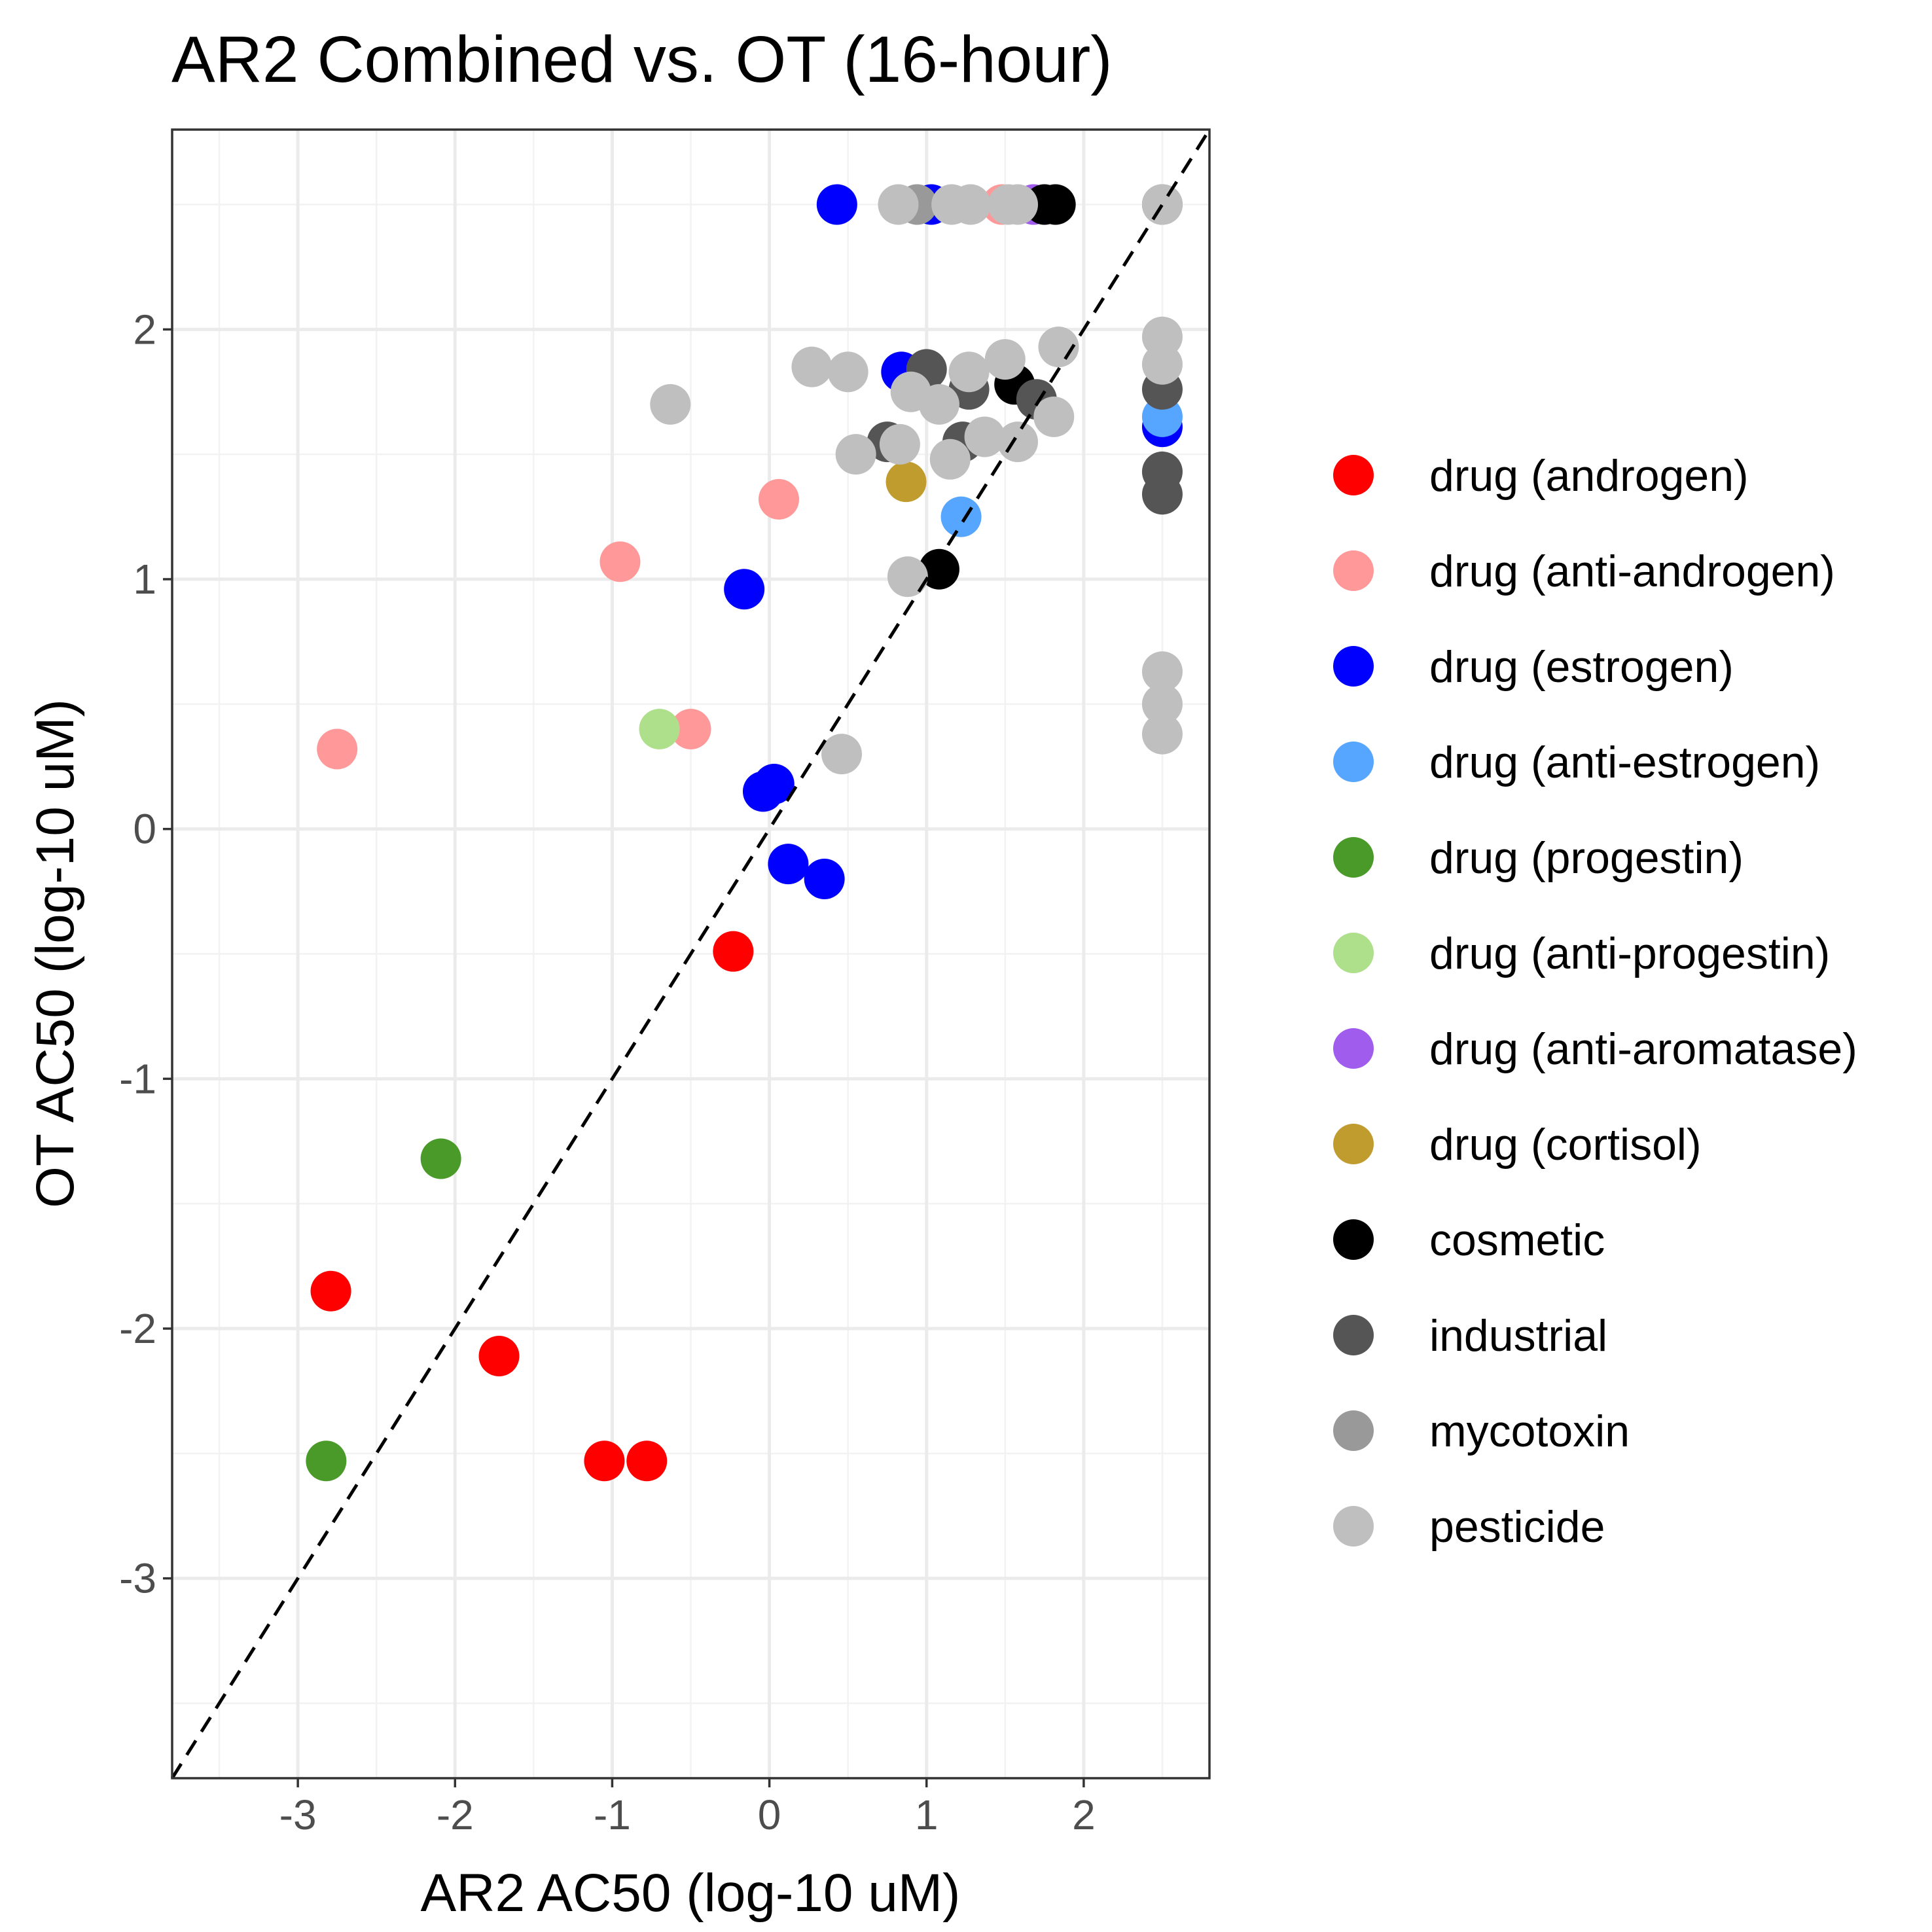 This screenshot has height=1932, width=1932. Describe the element at coordinates (1517, 1527) in the screenshot. I see `legend-label: pesticide` at that location.